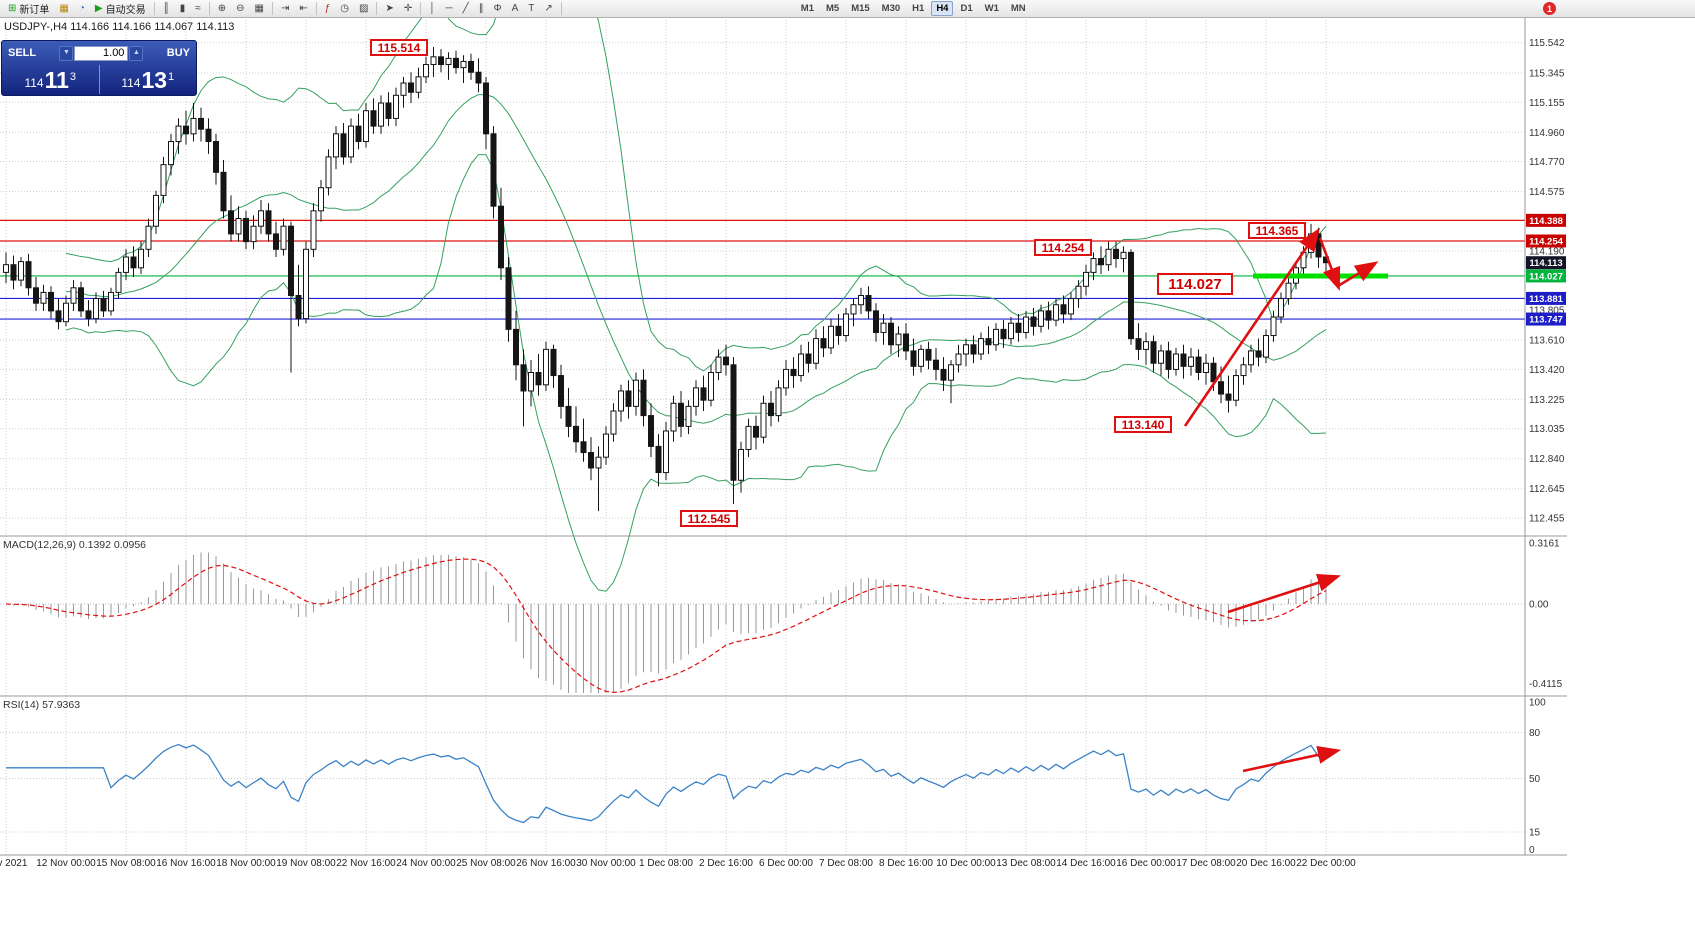 Image resolution: width=1695 pixels, height=944 pixels. What do you see at coordinates (222, 8) in the screenshot?
I see `zoom-in-button: ⊕` at bounding box center [222, 8].